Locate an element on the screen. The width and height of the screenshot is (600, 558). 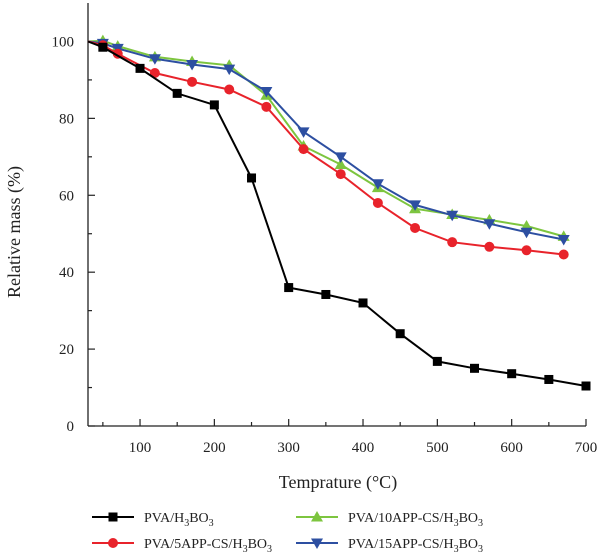
y-tick-label: 20 is located at coordinates (66, 350).